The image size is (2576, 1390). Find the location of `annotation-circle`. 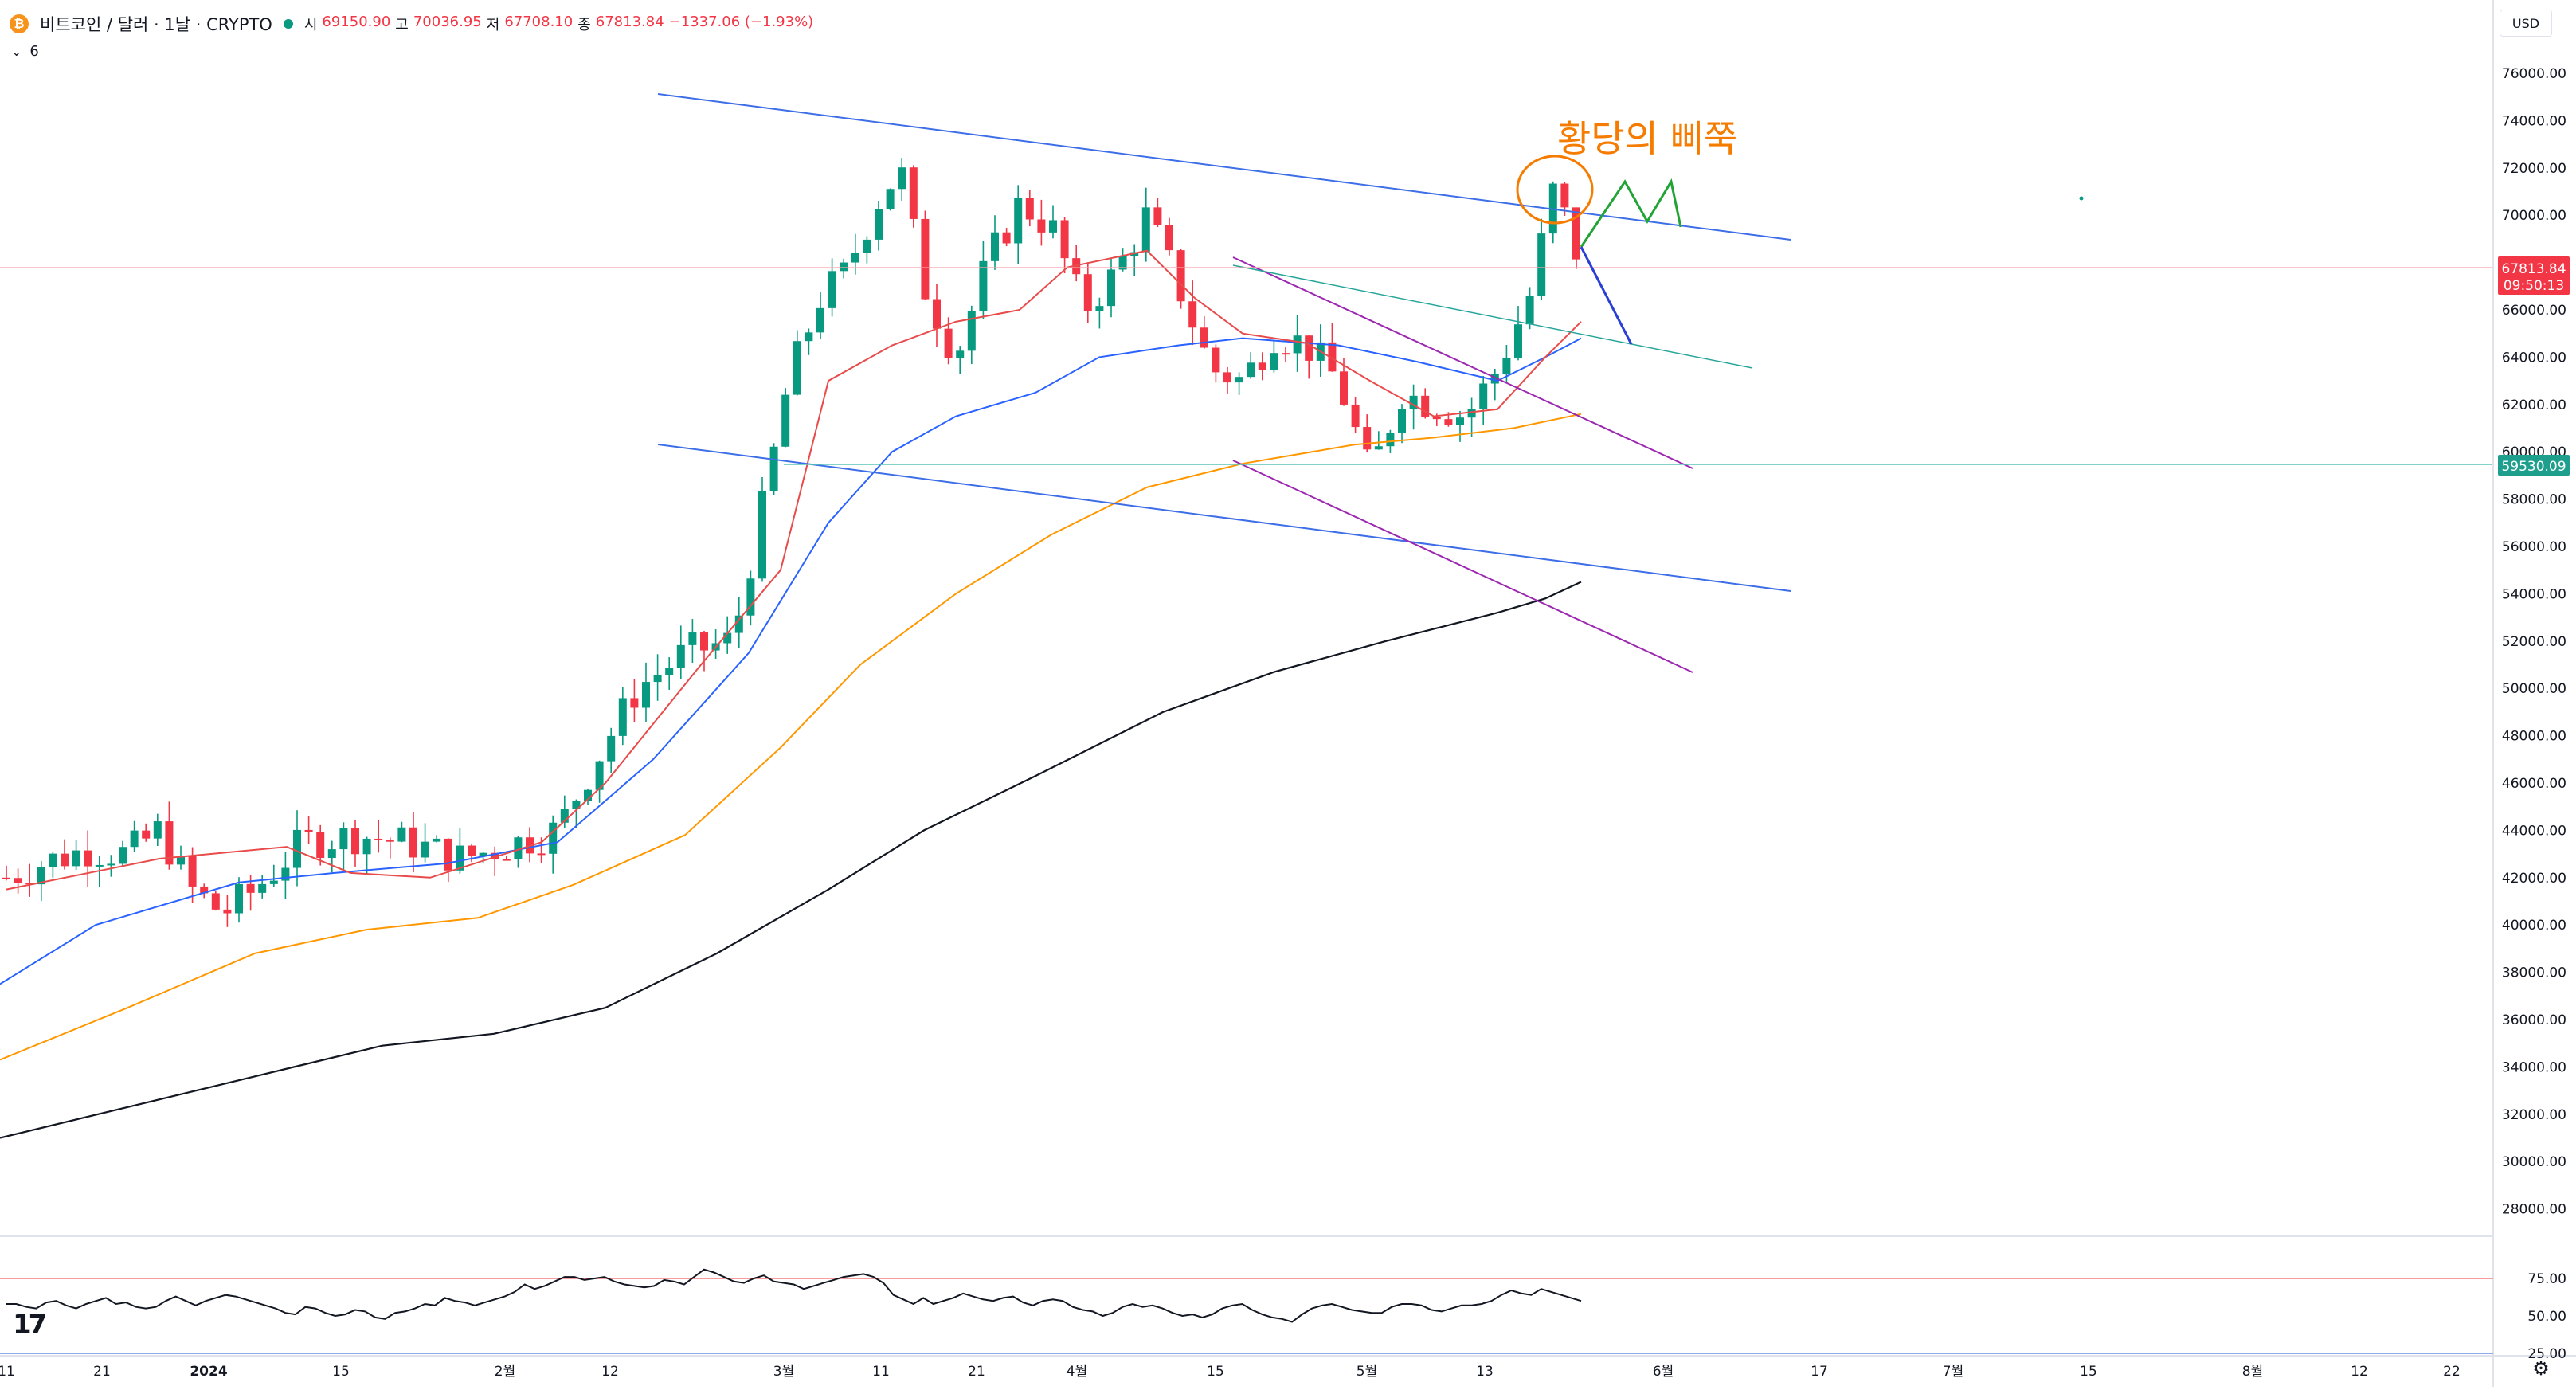

annotation-circle is located at coordinates (1555, 190).